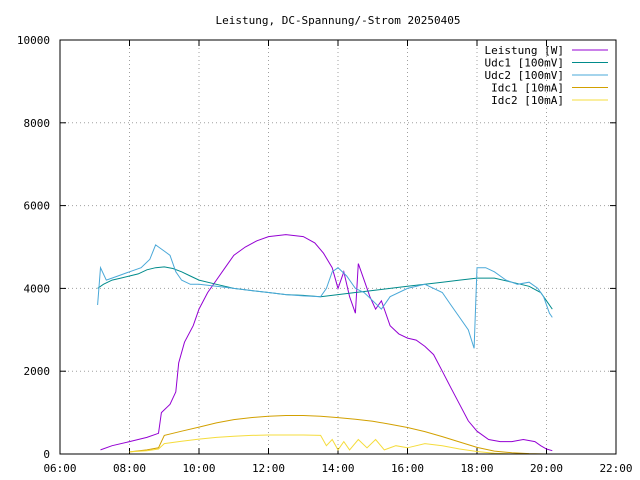 The width and height of the screenshot is (640, 480). I want to click on x-tick-label: 08:00, so click(129, 468).